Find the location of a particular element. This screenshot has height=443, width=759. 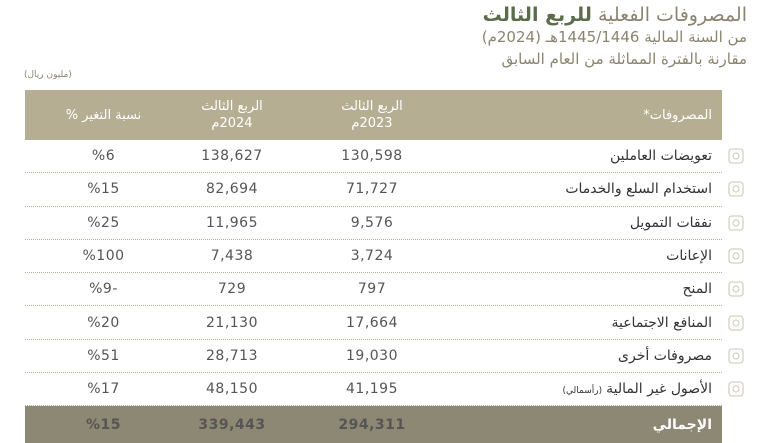

value: %17 is located at coordinates (103, 389).